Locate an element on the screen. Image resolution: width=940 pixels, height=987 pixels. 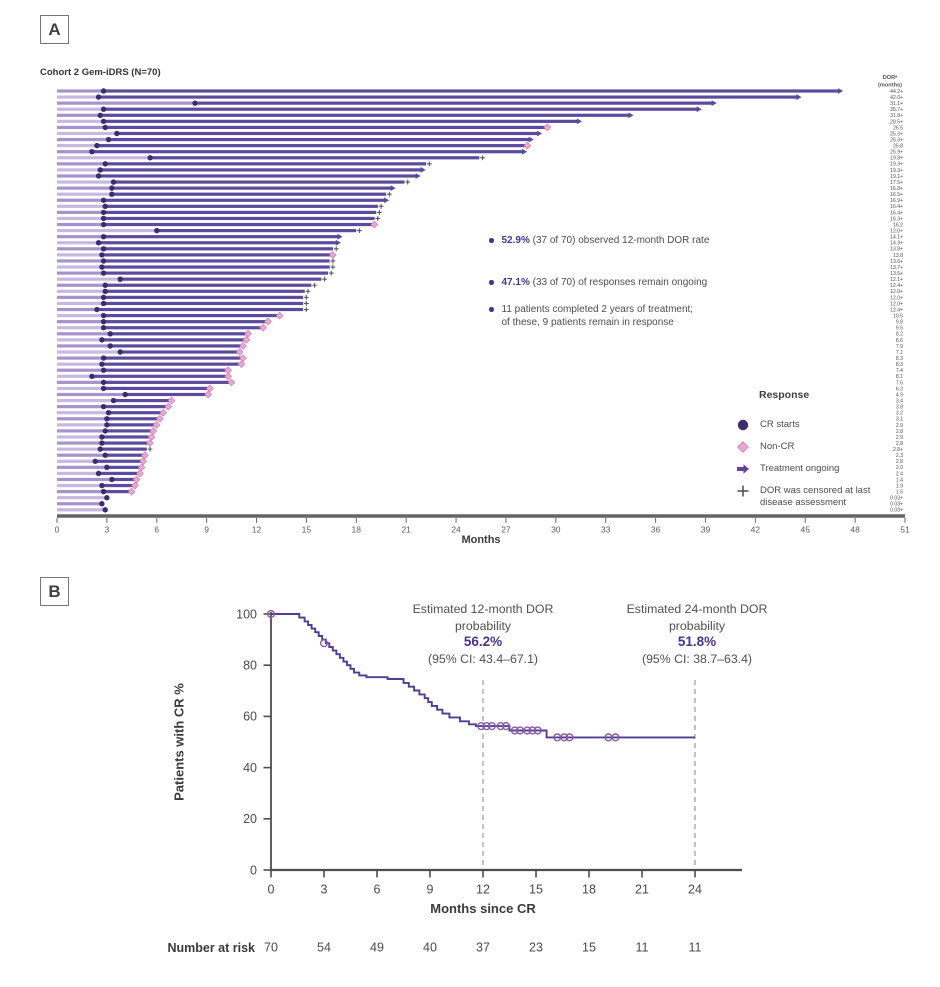
dor-value: 2.8+ is located at coordinates (898, 450).